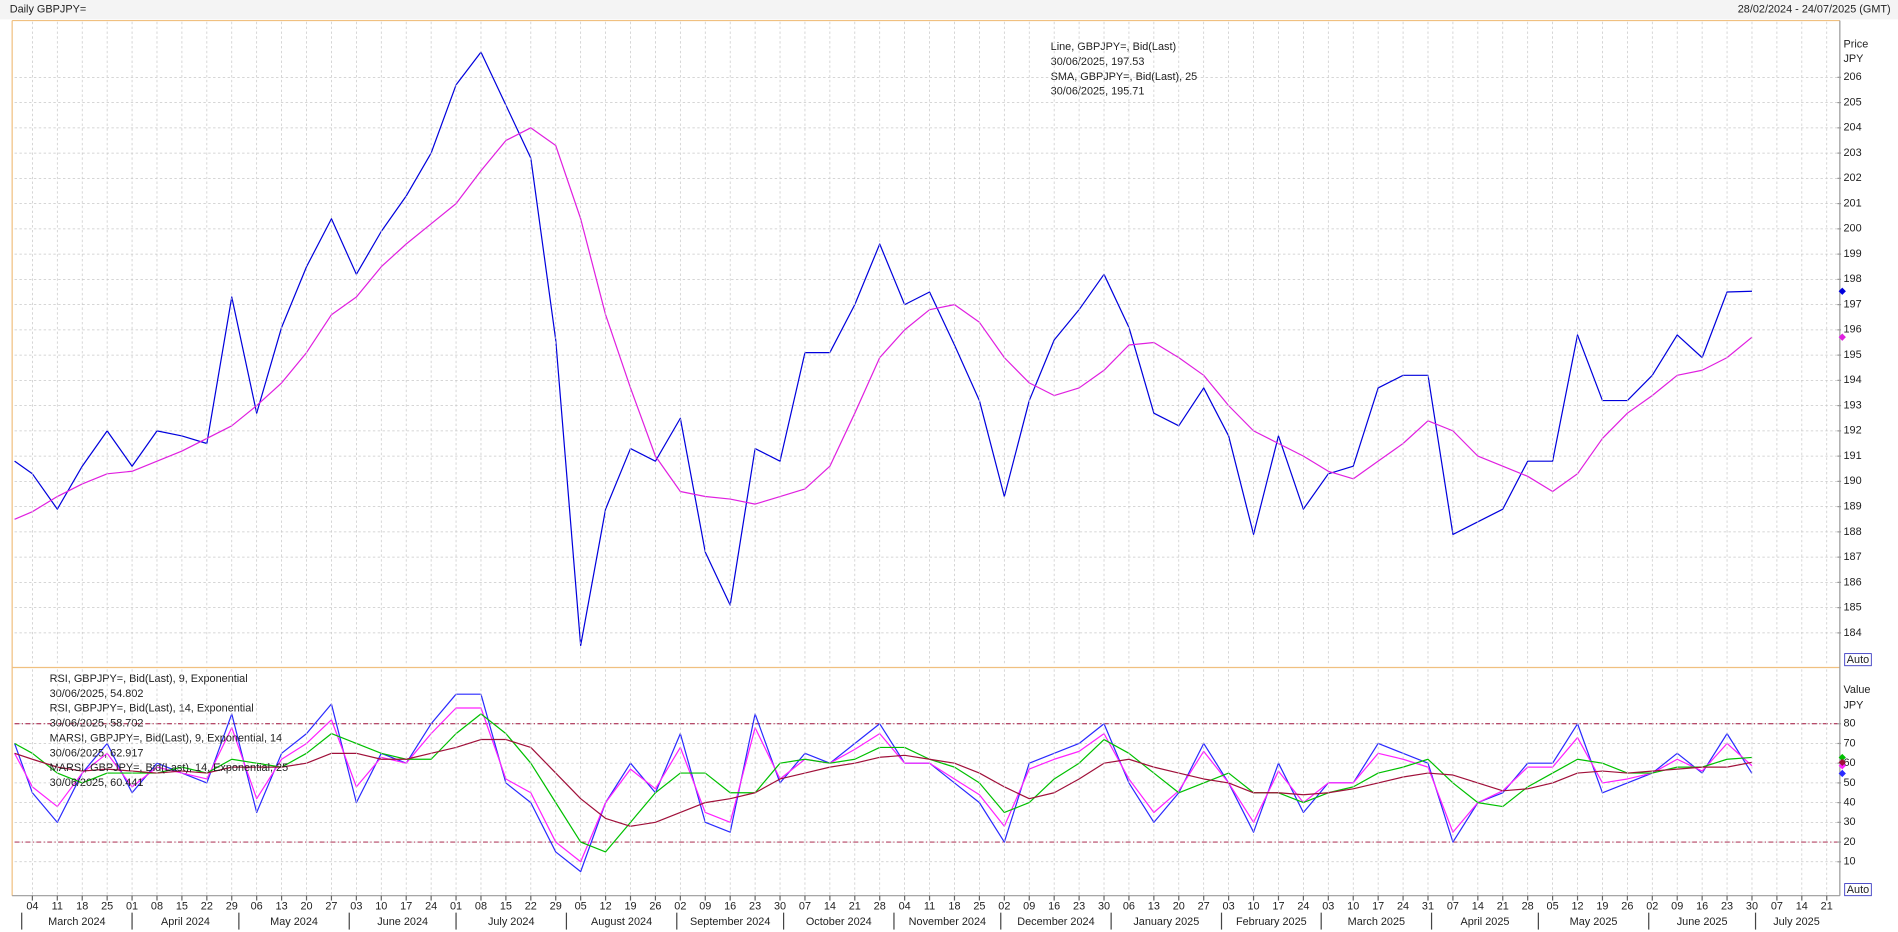  What do you see at coordinates (381, 906) in the screenshot?
I see `x-tick-label: 10` at bounding box center [381, 906].